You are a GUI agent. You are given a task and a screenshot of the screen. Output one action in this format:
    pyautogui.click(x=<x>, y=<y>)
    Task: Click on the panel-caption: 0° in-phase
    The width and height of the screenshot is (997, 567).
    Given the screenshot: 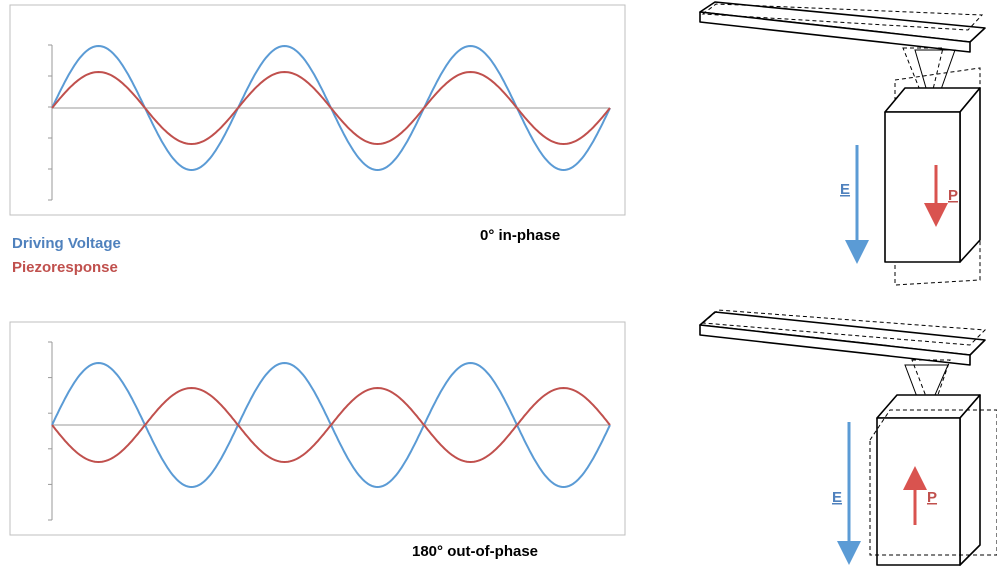 What is the action you would take?
    pyautogui.click(x=520, y=235)
    